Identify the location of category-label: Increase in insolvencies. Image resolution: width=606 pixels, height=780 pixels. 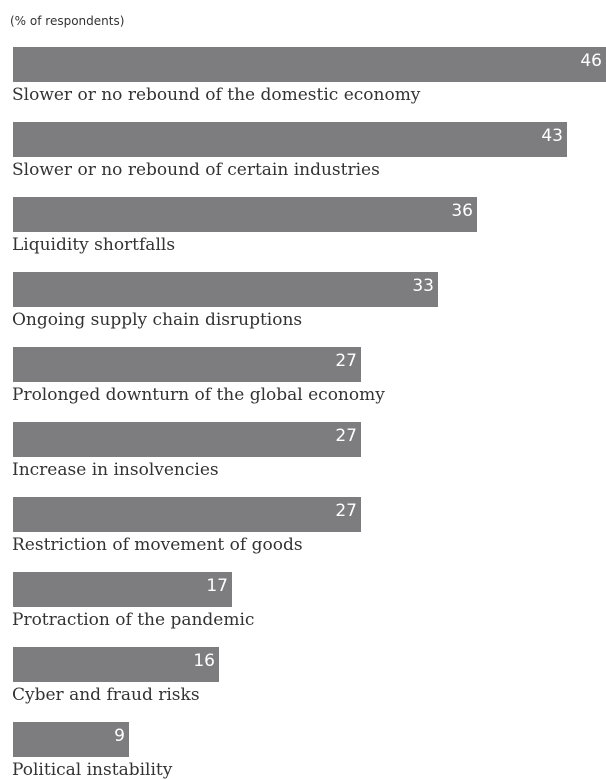
(115, 470).